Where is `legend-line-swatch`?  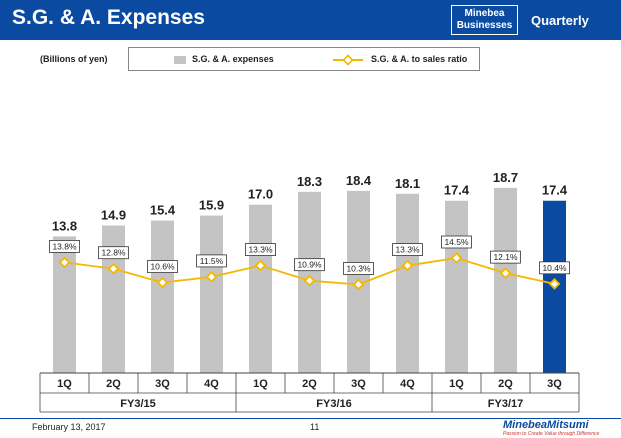
legend-line-swatch is located at coordinates (348, 60).